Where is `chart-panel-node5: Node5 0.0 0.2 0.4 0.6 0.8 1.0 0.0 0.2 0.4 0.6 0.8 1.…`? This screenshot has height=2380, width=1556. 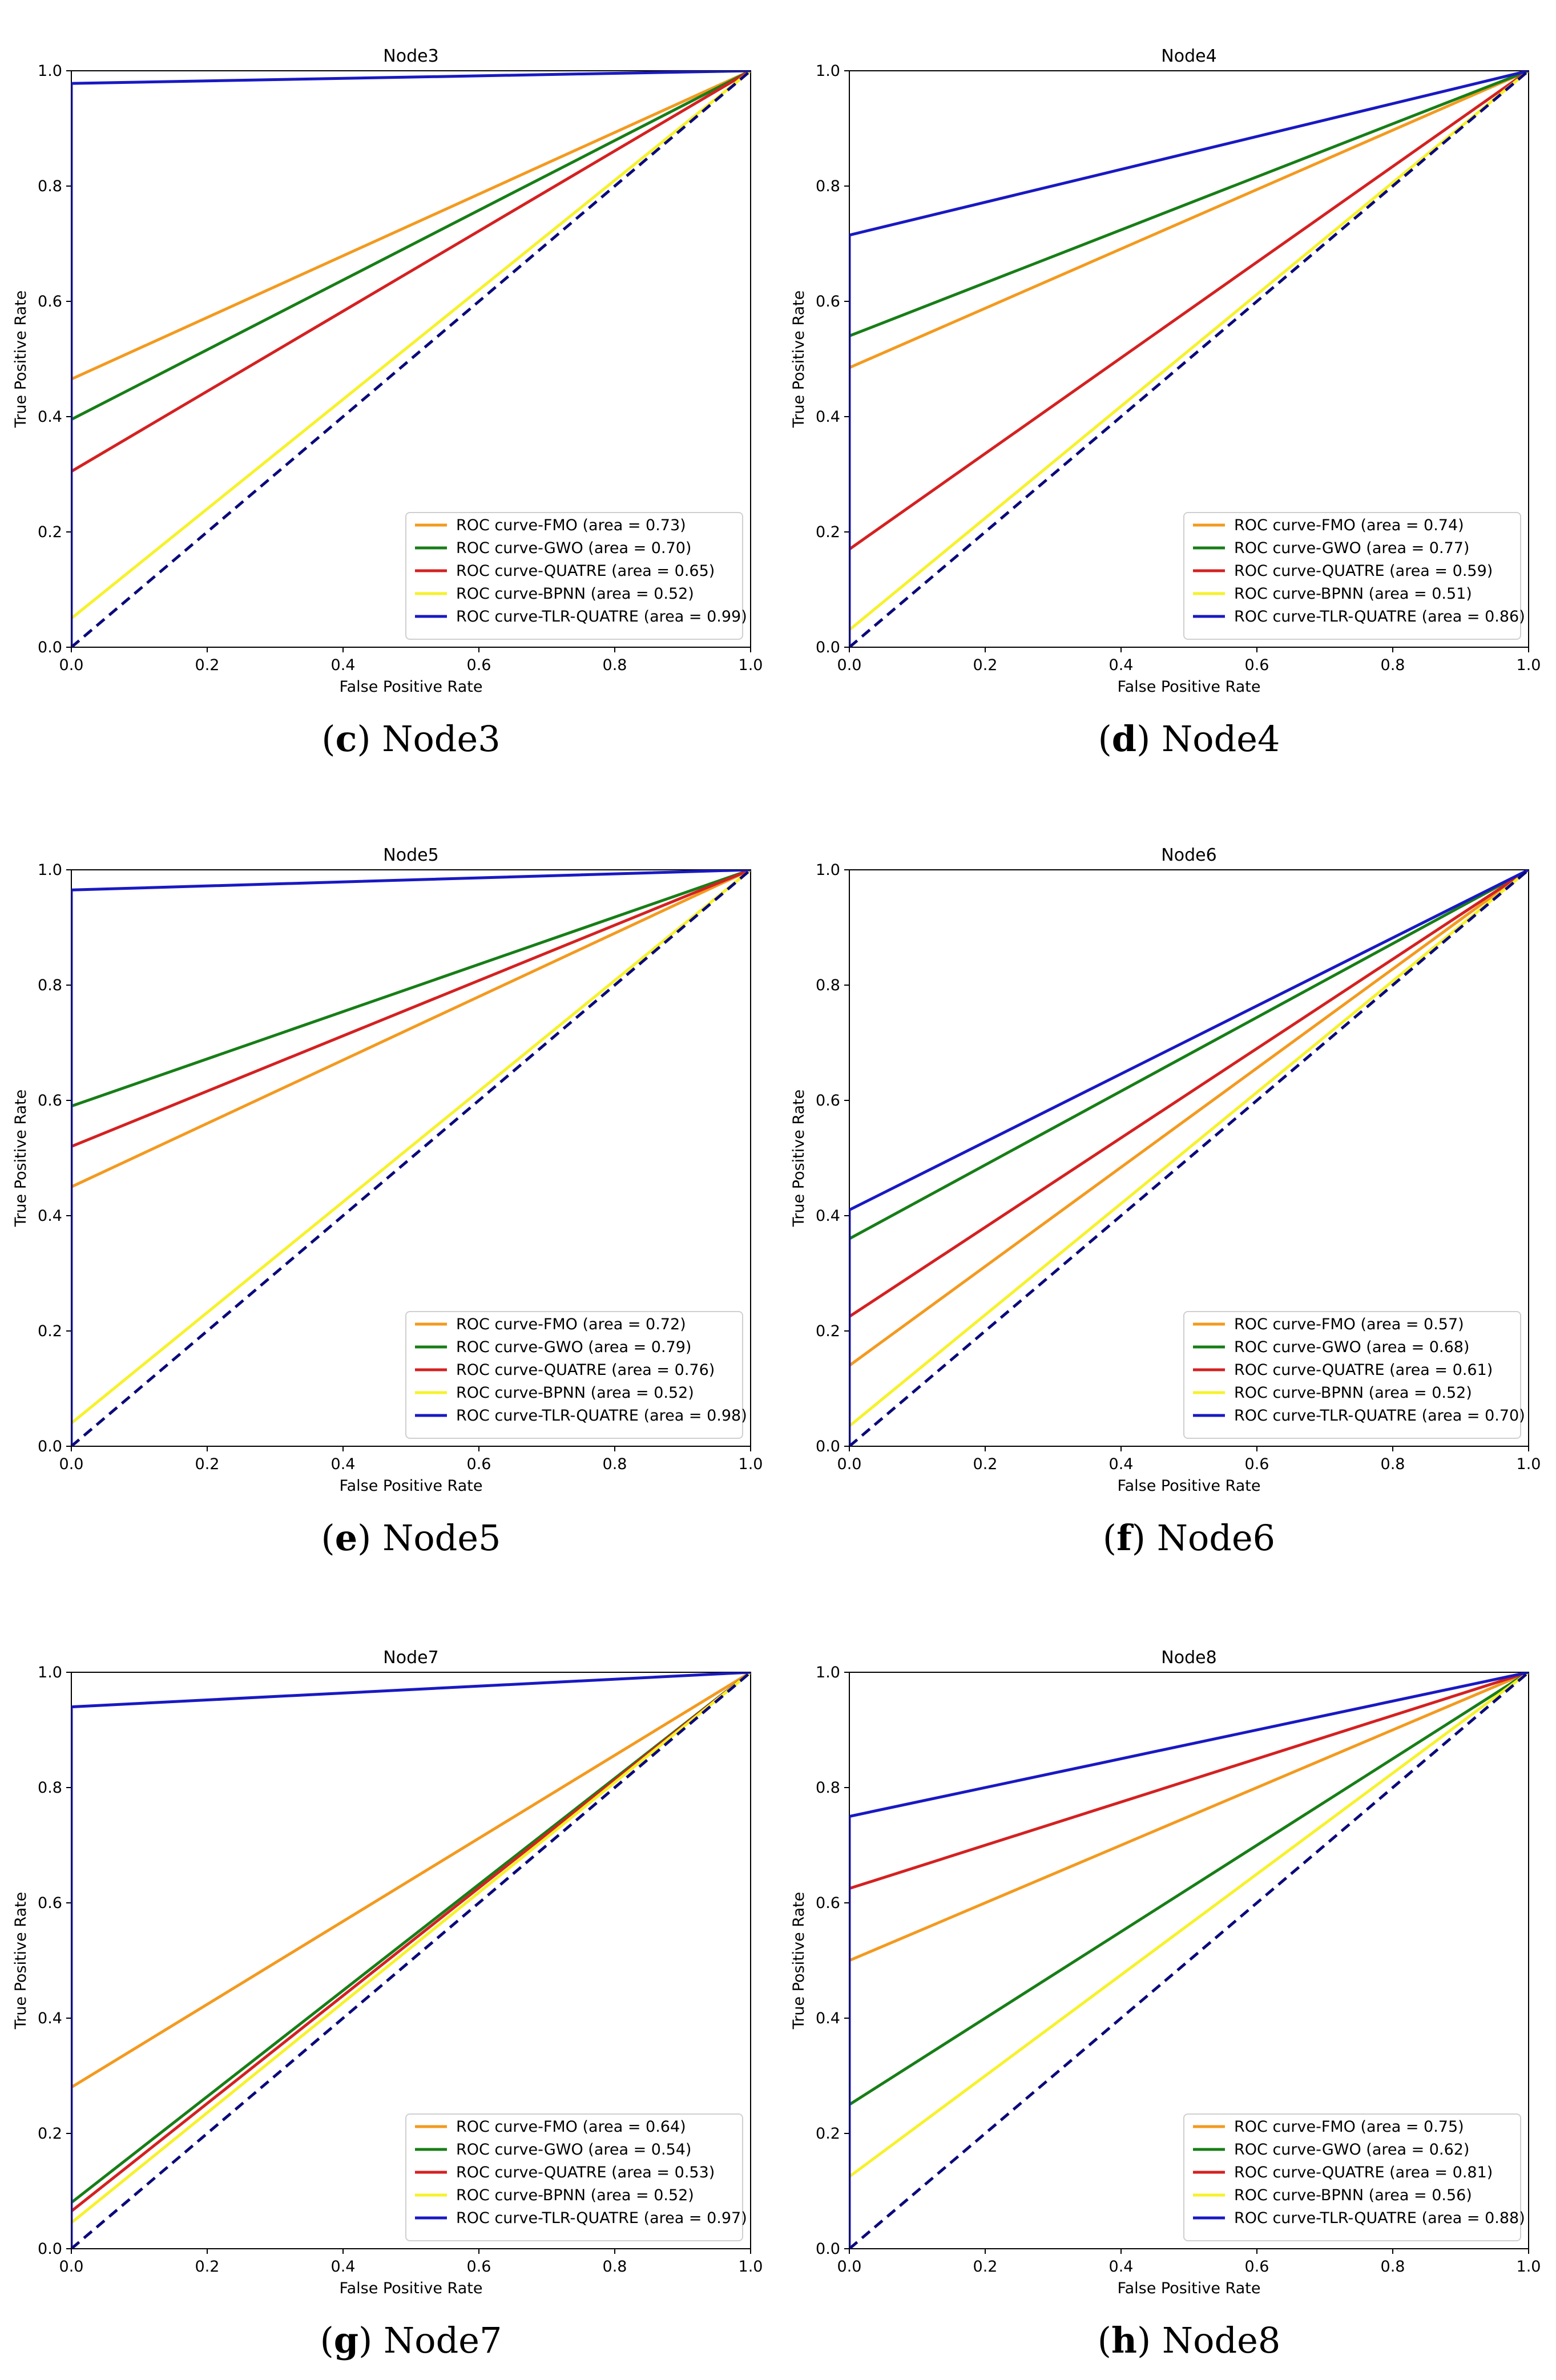
chart-panel-node5: Node5 0.0 0.2 0.4 0.6 0.8 1.0 0.0 0.2 0.4 0.6 0.8 1.… is located at coordinates (387, 1202).